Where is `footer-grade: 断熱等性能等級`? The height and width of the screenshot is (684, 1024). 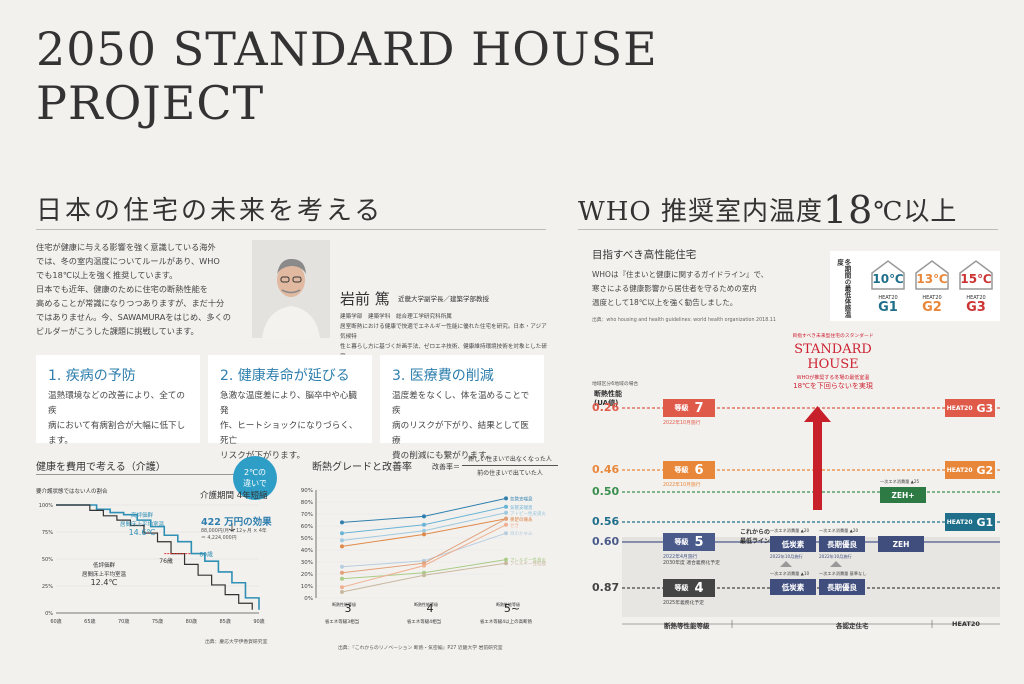 footer-grade: 断熱等性能等級 is located at coordinates (687, 626).